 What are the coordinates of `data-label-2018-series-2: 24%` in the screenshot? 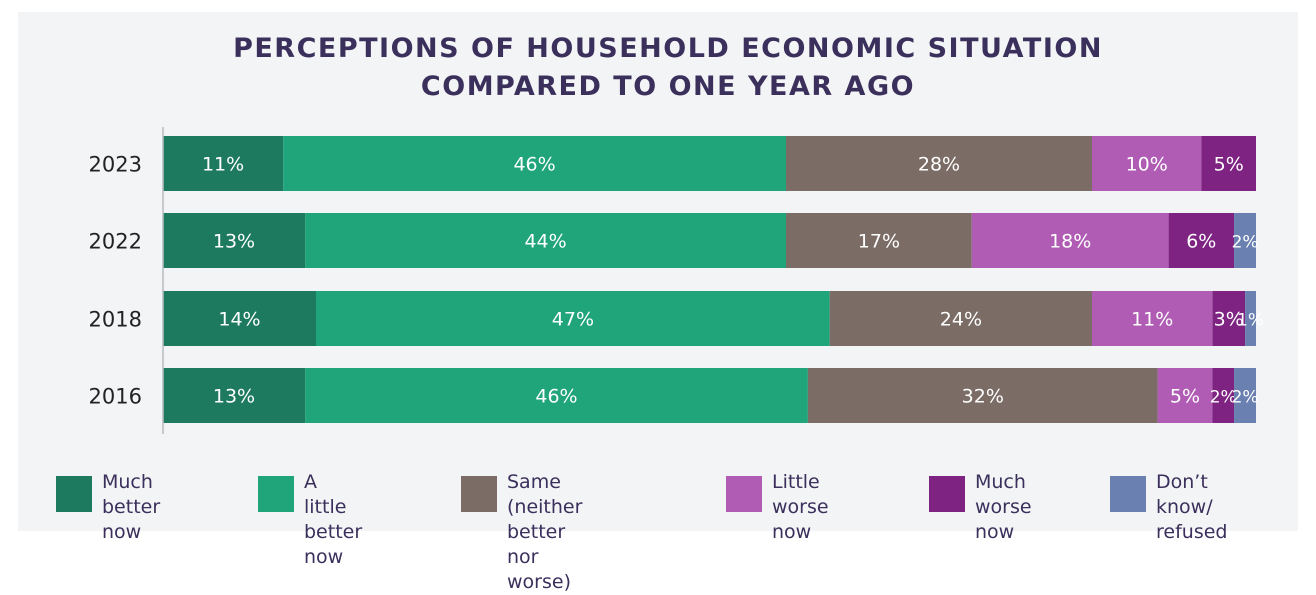 It's located at (961, 320).